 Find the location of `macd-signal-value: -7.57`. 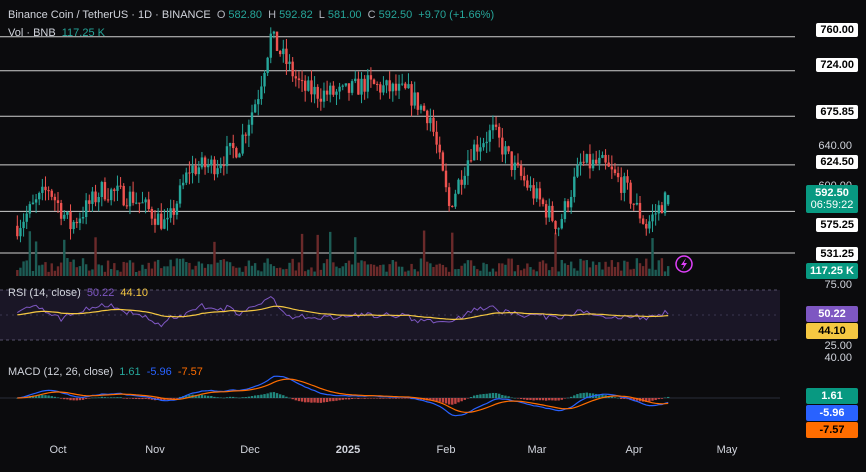

macd-signal-value: -7.57 is located at coordinates (190, 372).